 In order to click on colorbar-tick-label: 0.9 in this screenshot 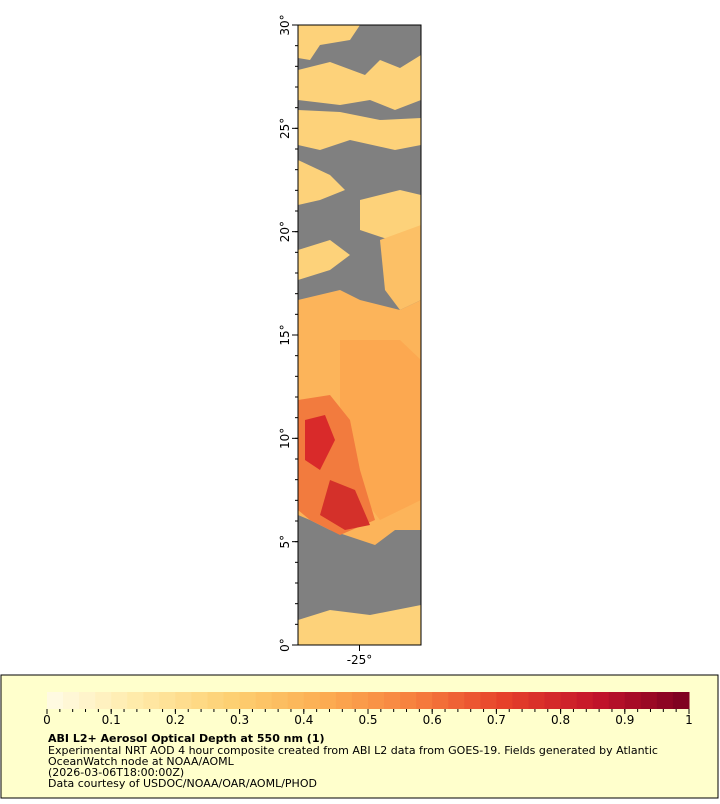, I will do `click(624, 720)`.